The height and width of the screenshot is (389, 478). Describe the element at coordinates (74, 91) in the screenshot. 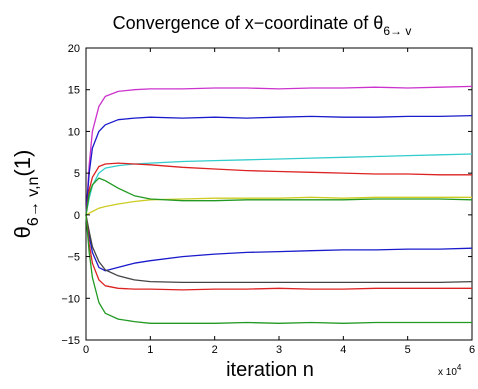

I see `y-tick-label: 15` at that location.